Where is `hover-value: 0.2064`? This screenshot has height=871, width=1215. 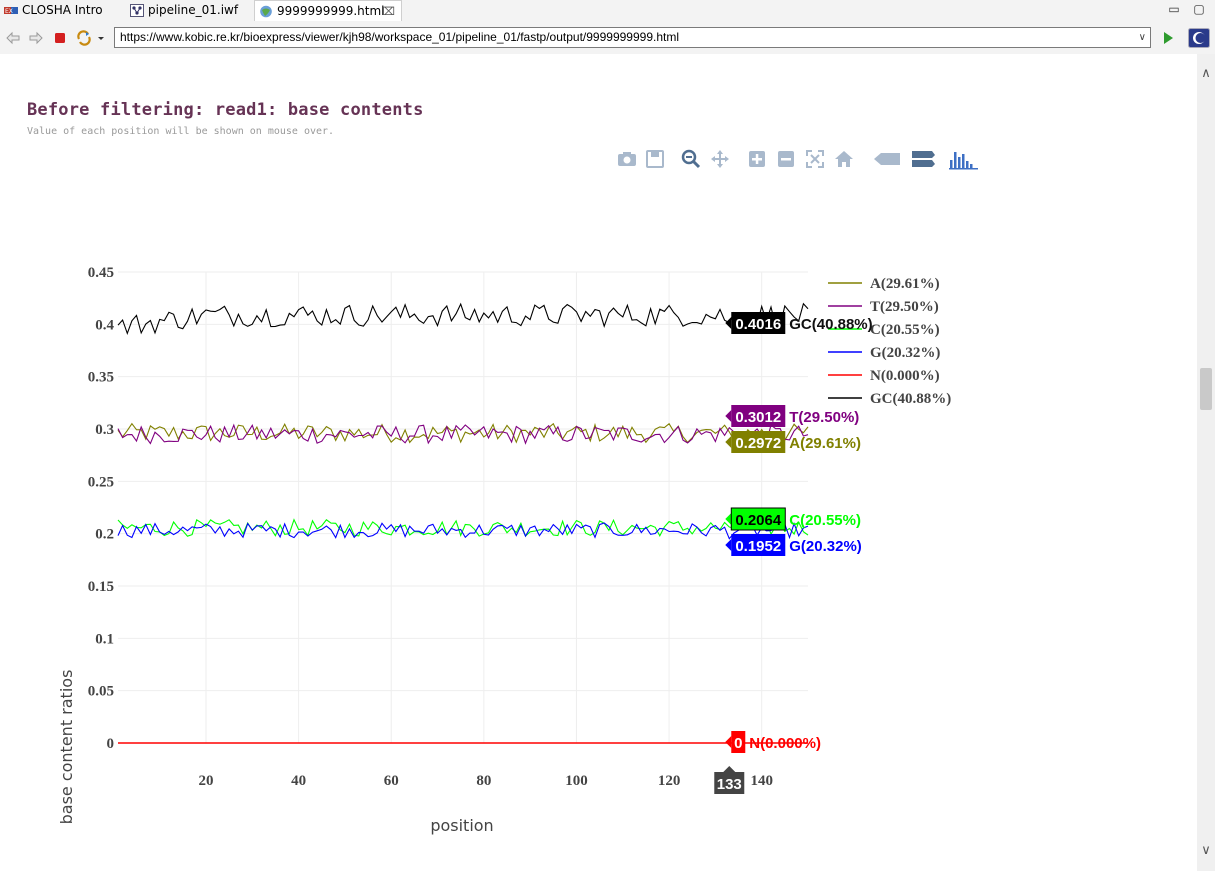
hover-value: 0.2064 is located at coordinates (758, 520).